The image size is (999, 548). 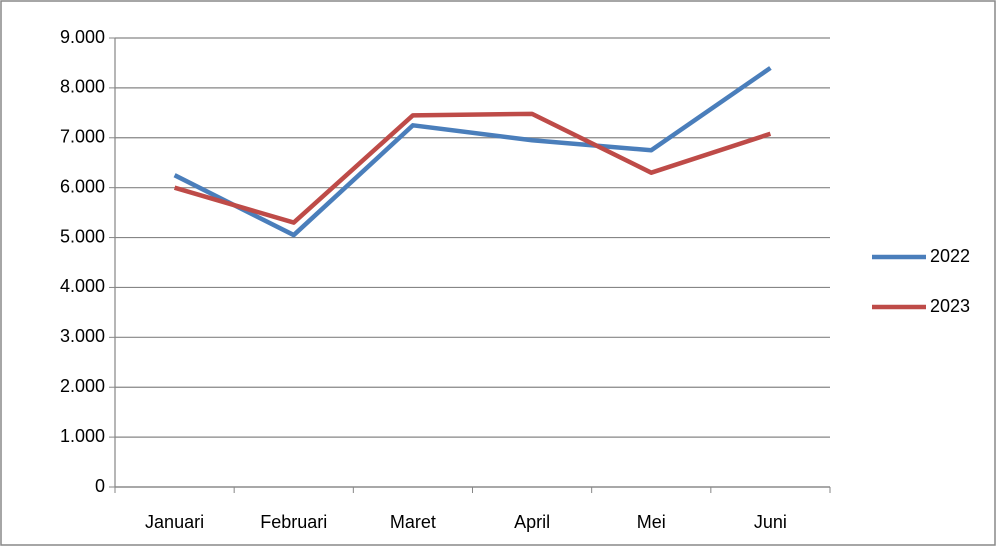 I want to click on y-tick-label: 6.000, so click(x=82, y=186).